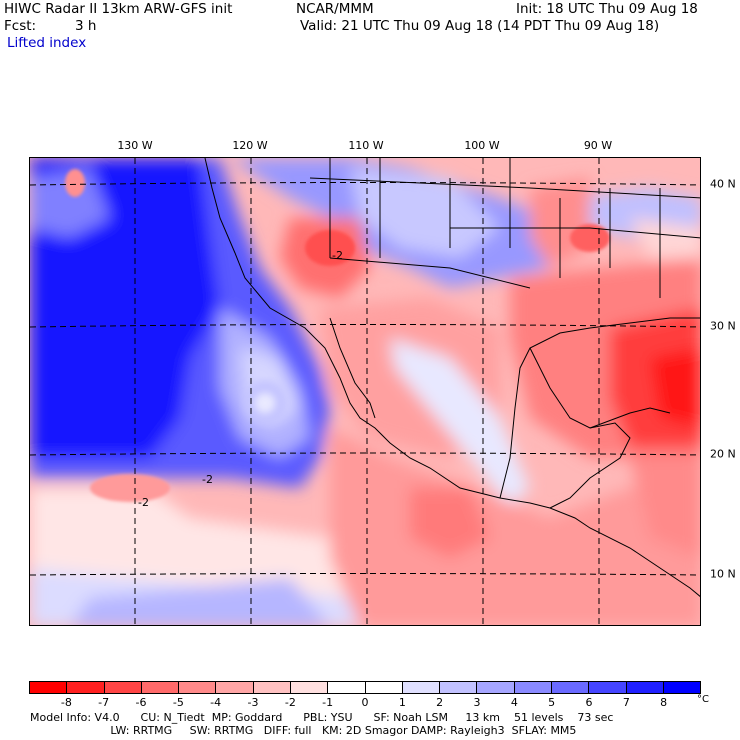 The width and height of the screenshot is (740, 740). I want to click on lat-label-20n: 20 N, so click(723, 454).